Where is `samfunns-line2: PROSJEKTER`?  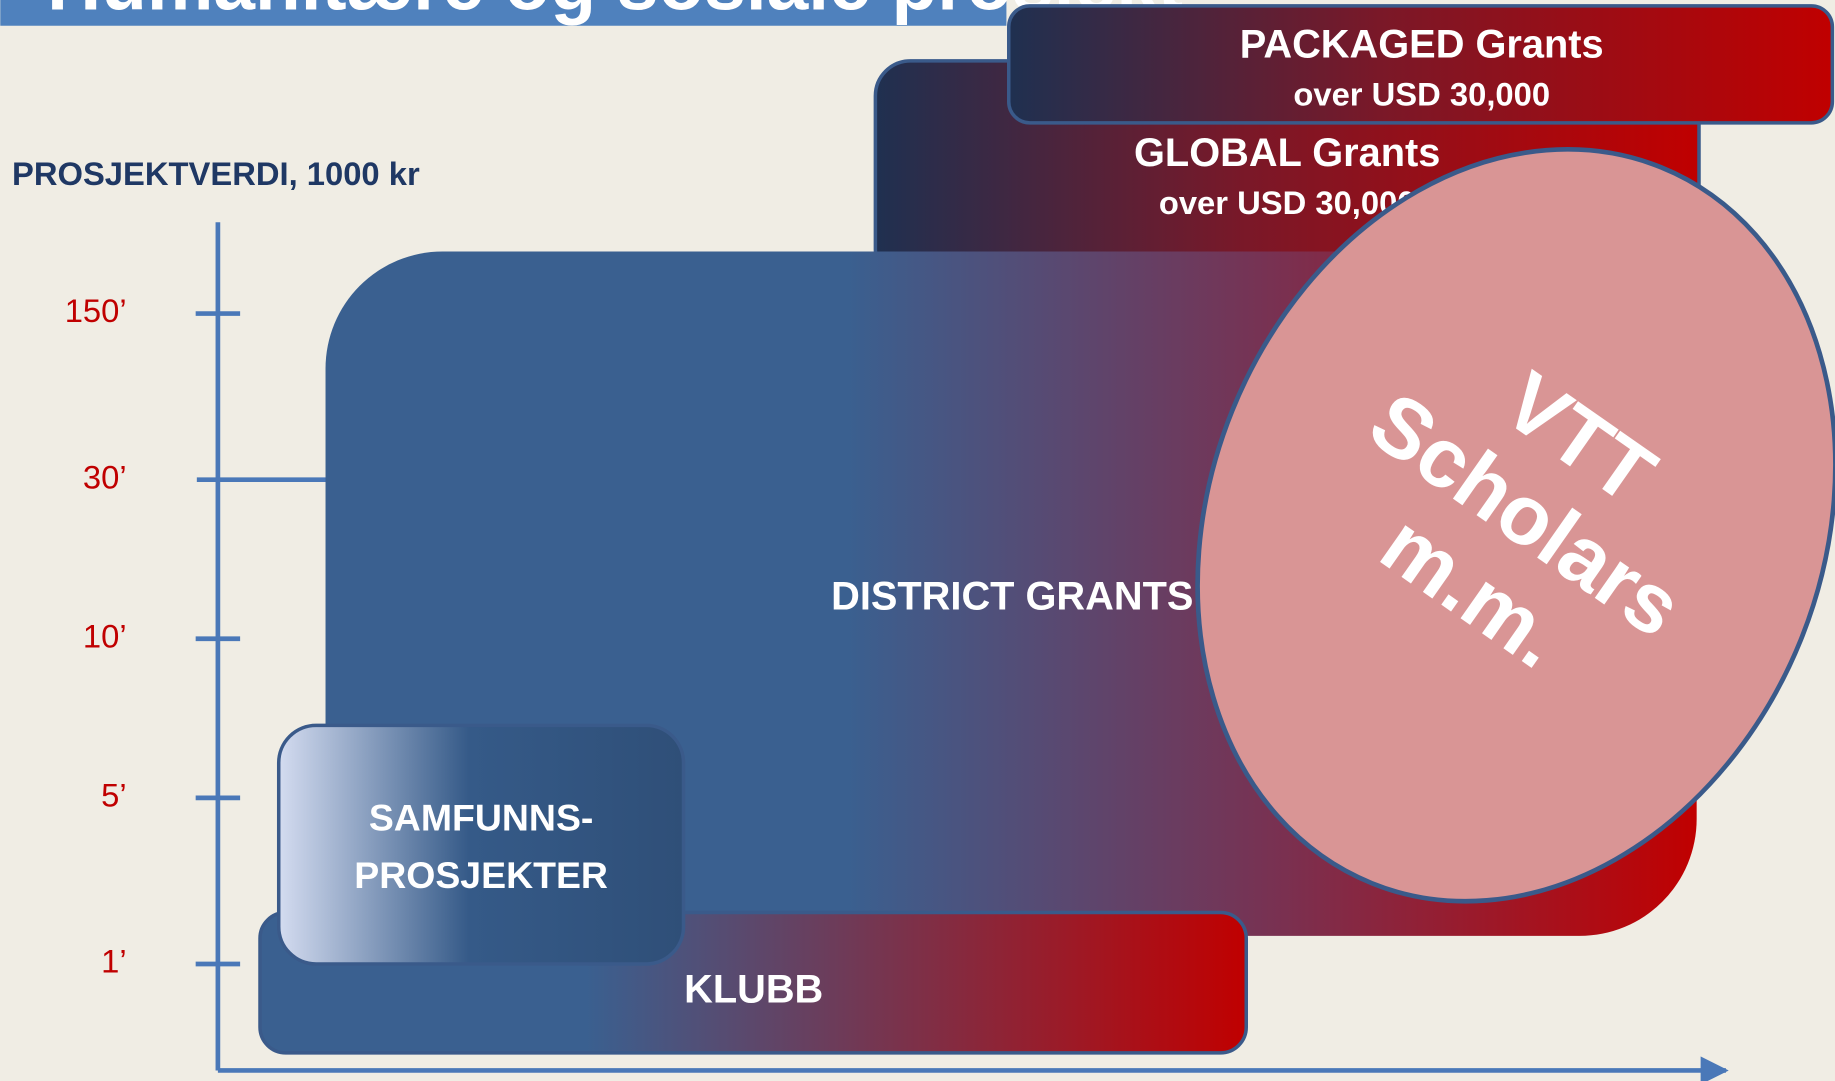 samfunns-line2: PROSJEKTER is located at coordinates (481, 875).